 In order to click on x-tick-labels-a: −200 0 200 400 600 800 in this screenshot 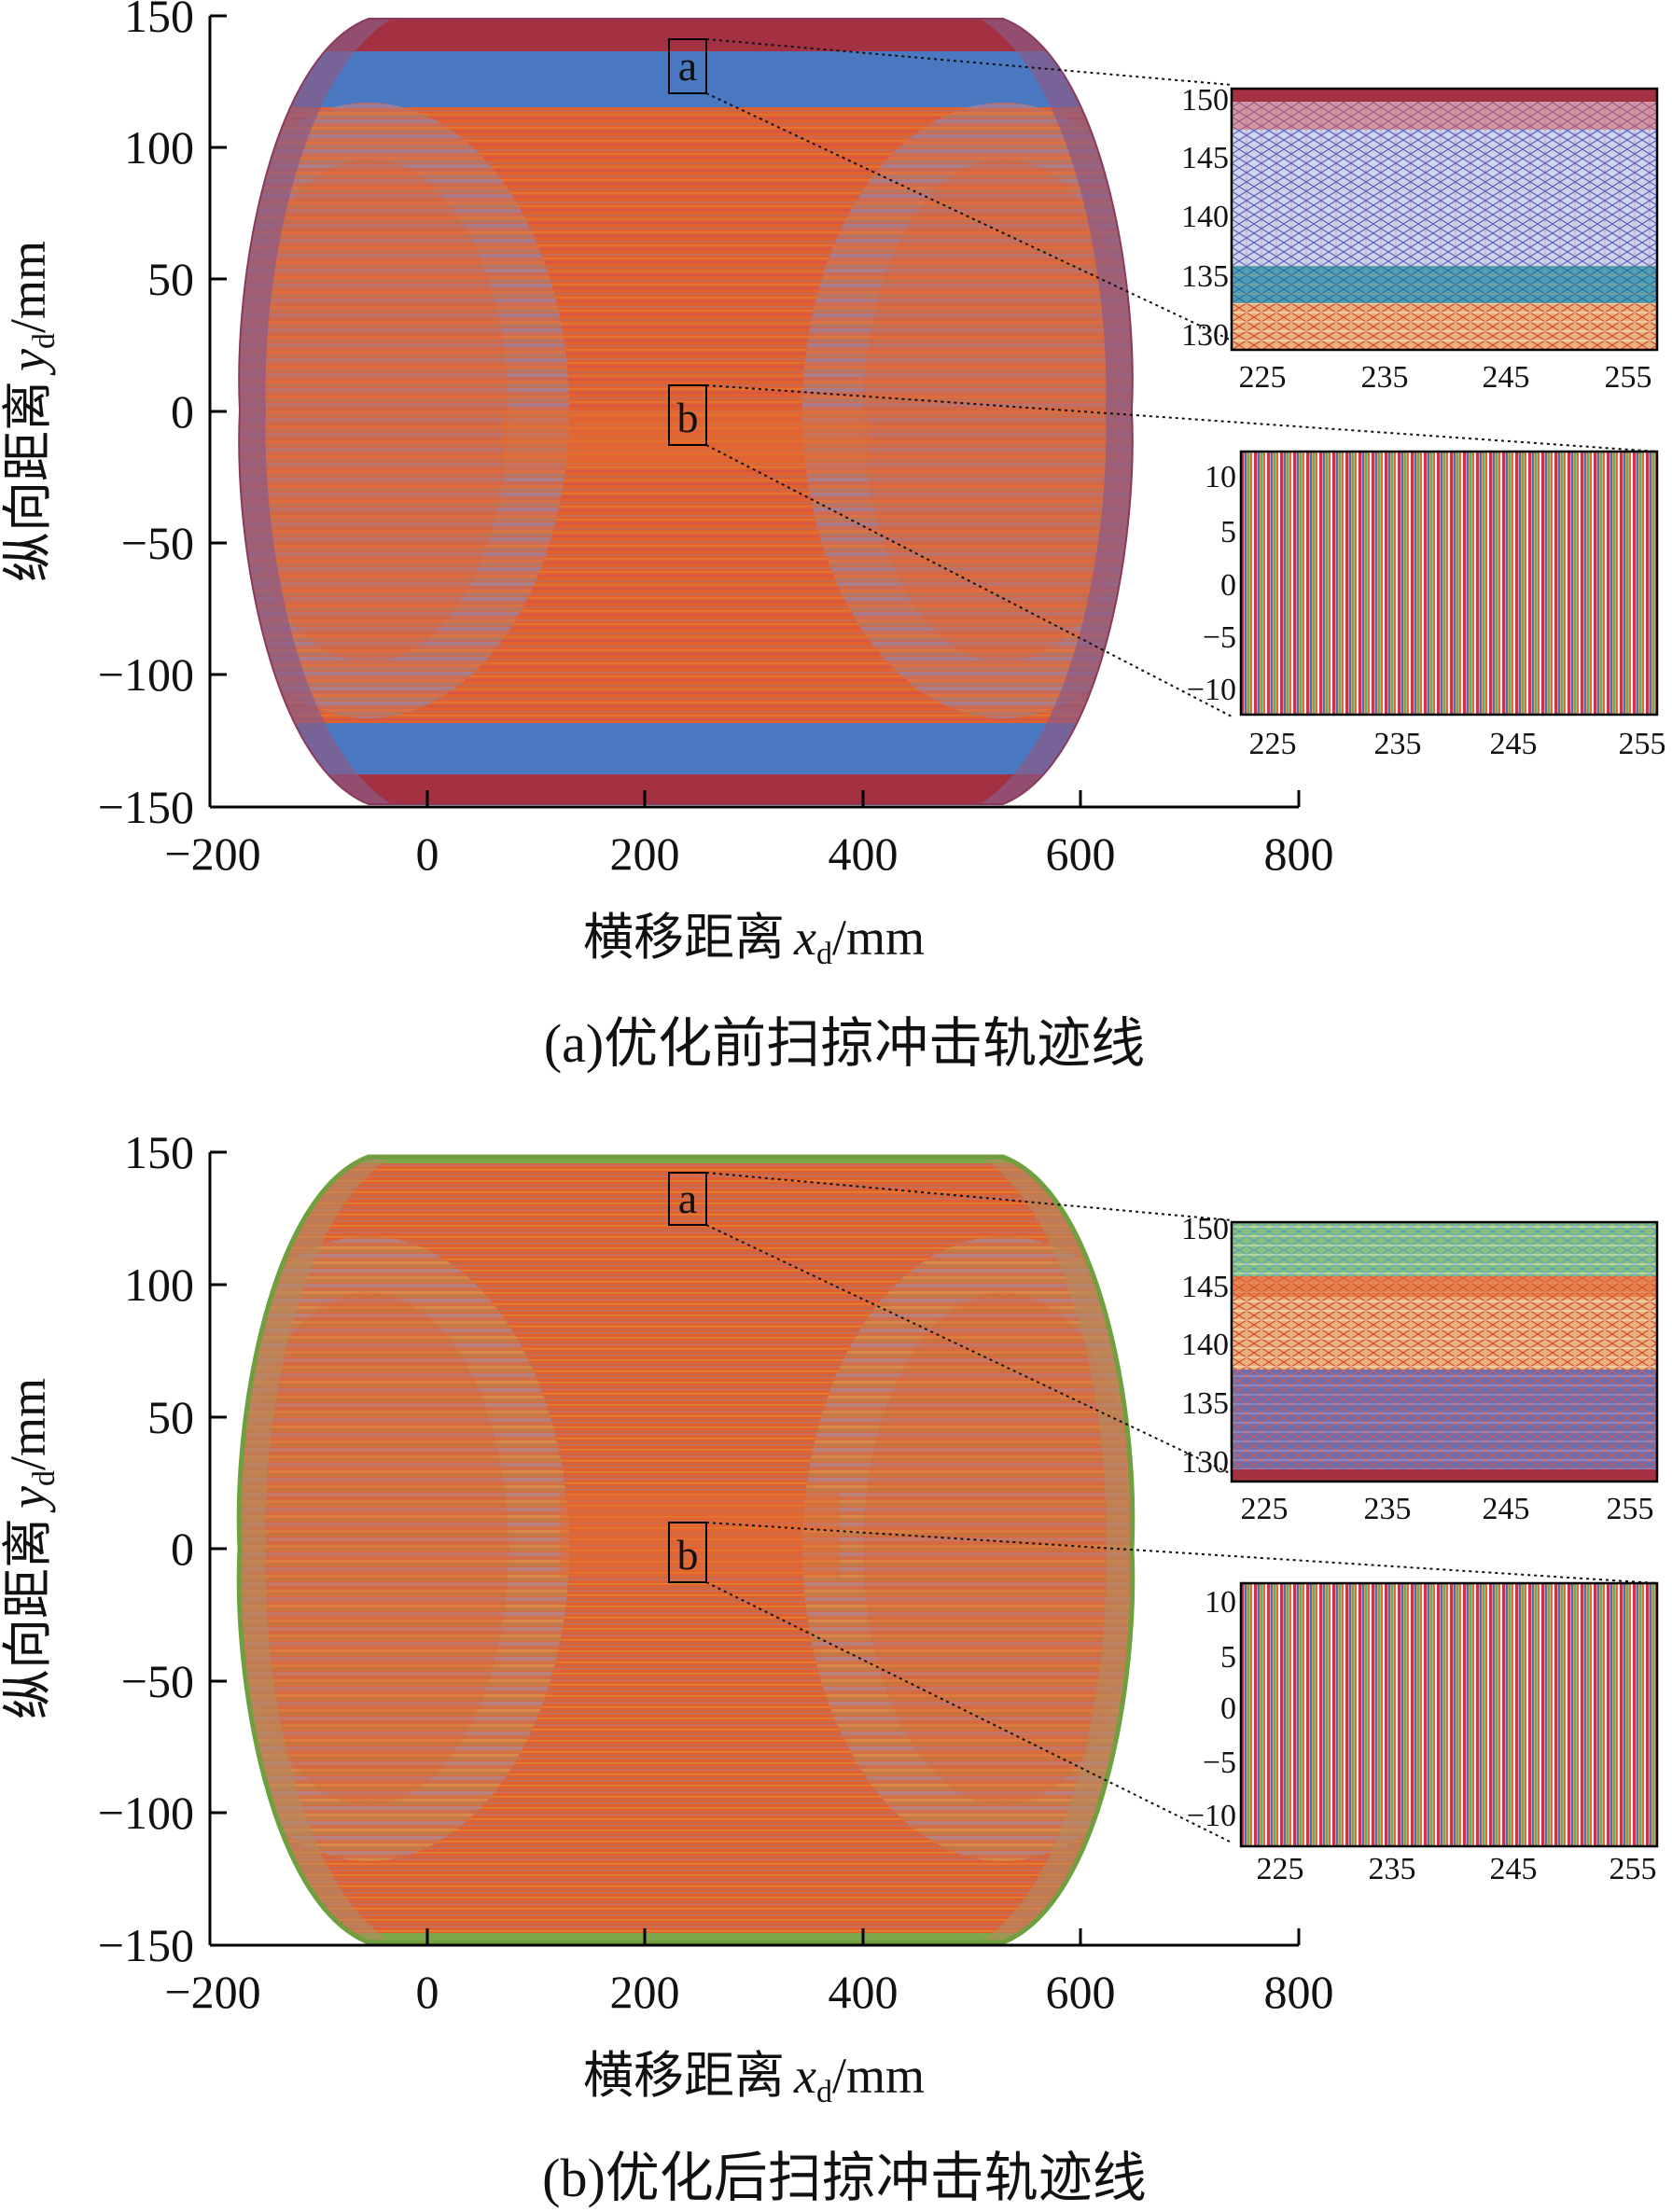, I will do `click(749, 854)`.